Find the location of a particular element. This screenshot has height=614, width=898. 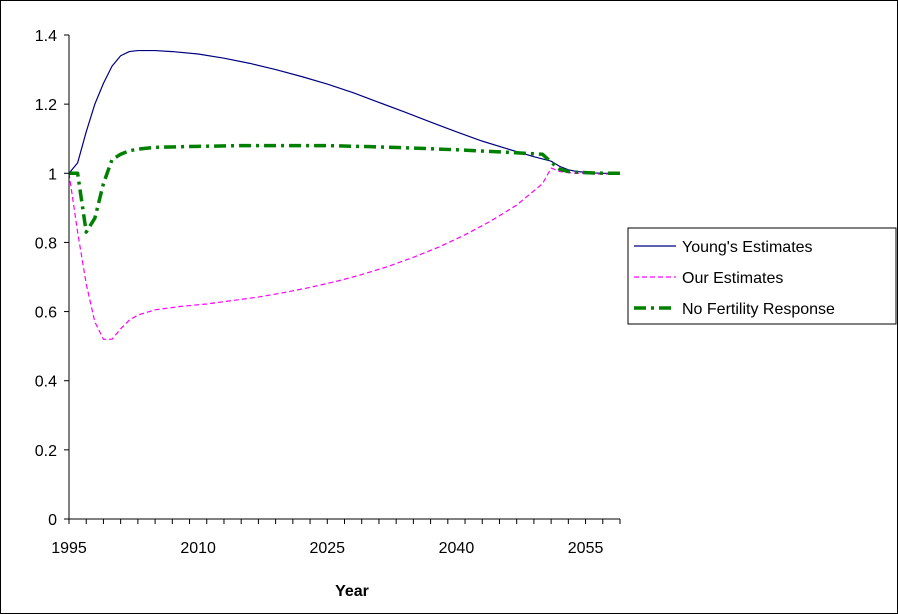

x-tick-label: 2025 is located at coordinates (327, 548).